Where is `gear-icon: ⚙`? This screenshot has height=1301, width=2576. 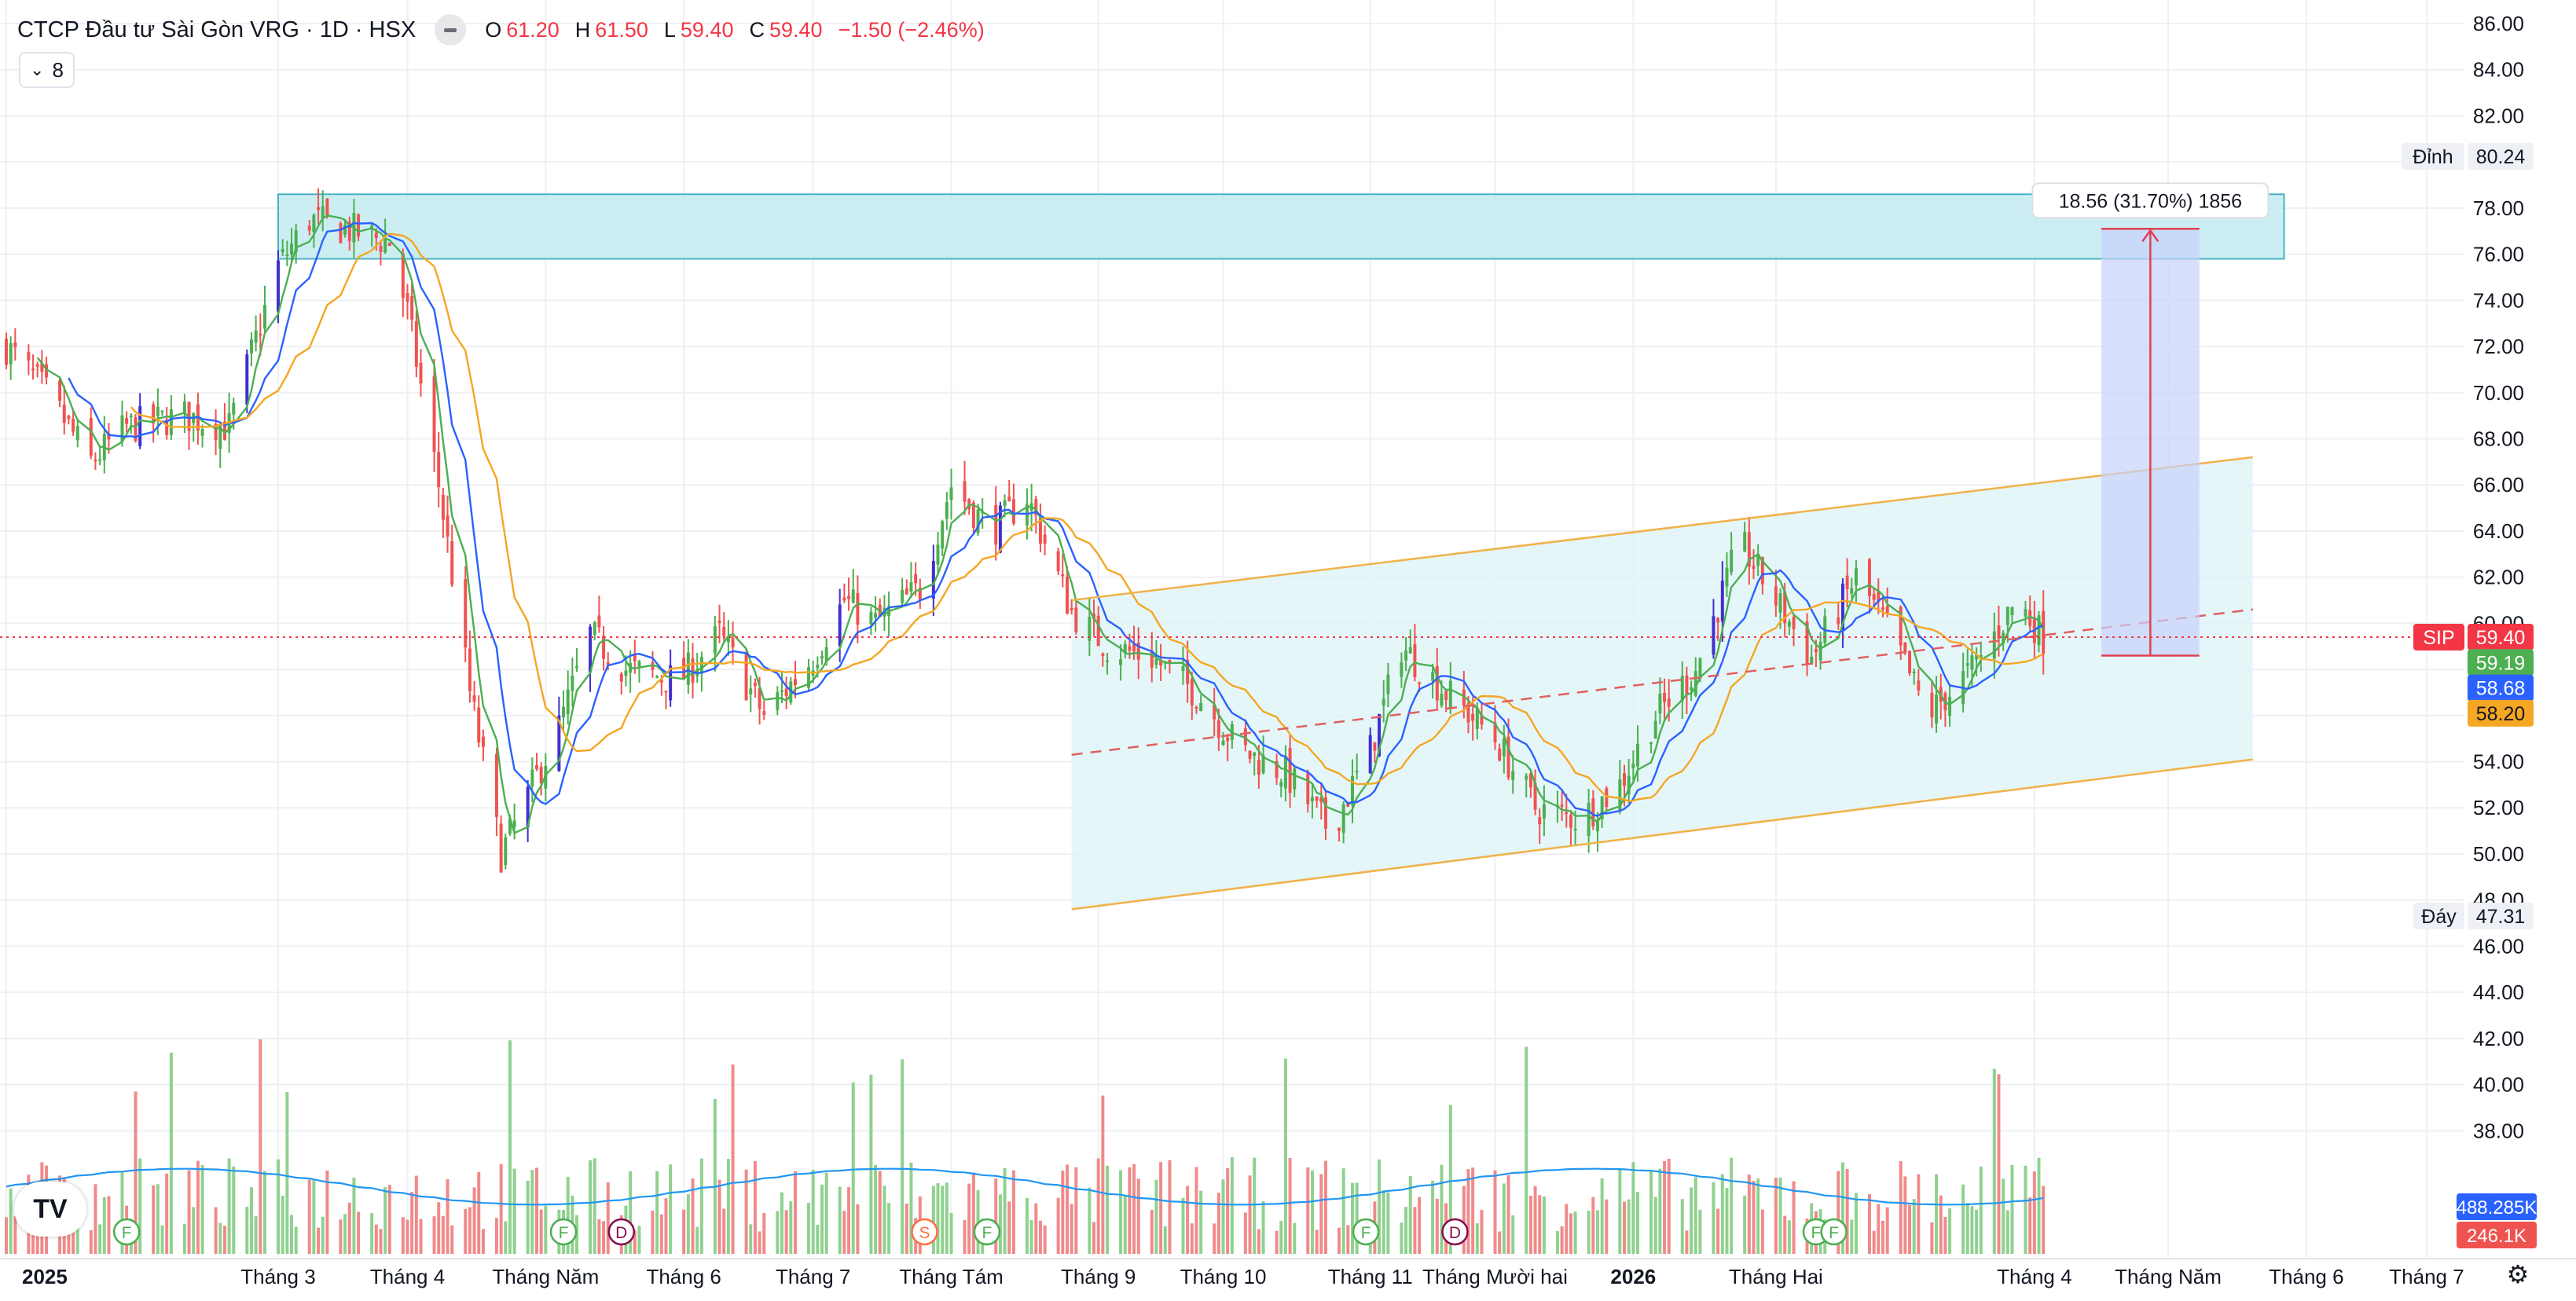
gear-icon: ⚙ is located at coordinates (2518, 1274).